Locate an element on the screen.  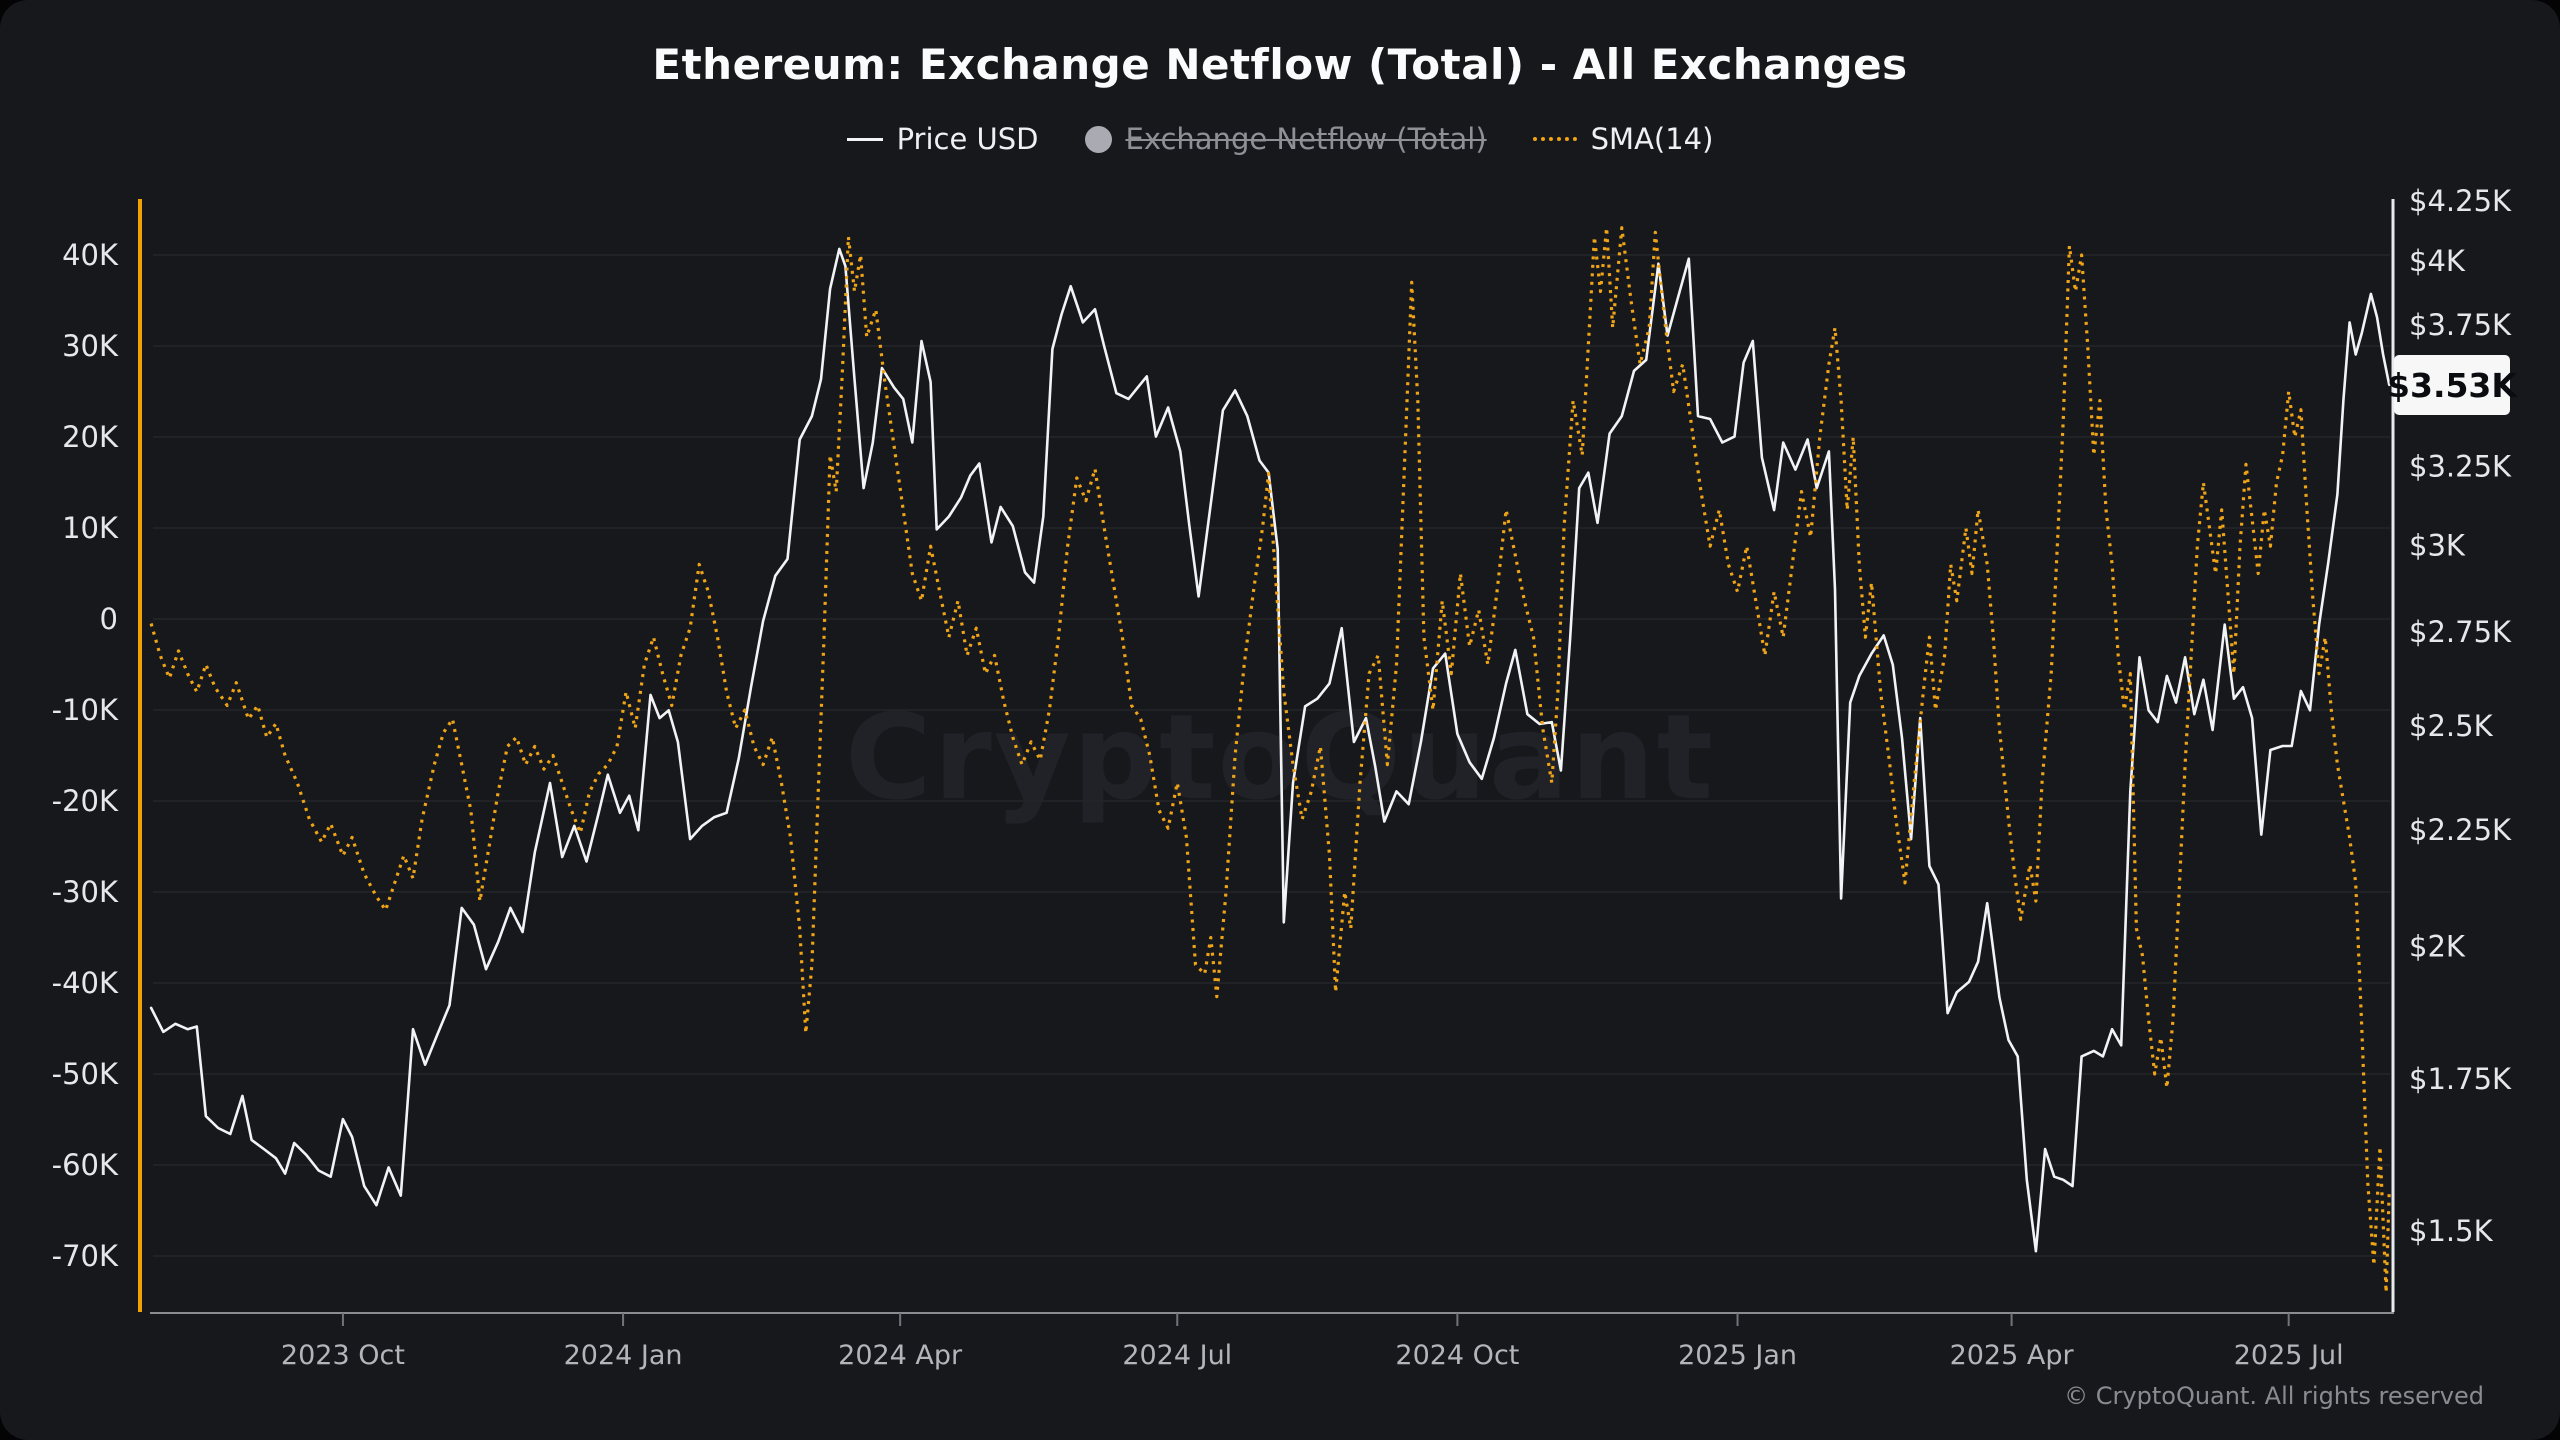
current-price-badge: $3.53K is located at coordinates (2452, 385).